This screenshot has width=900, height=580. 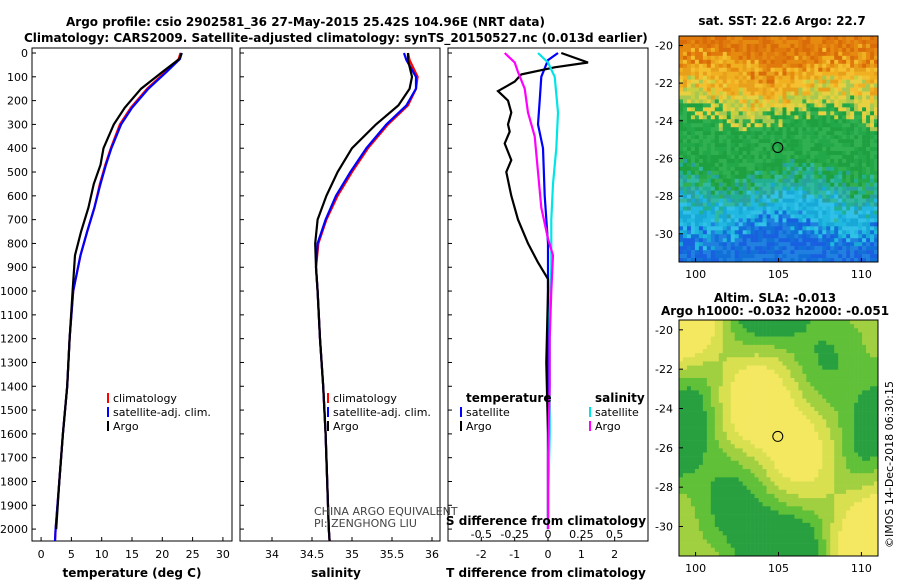 I want to click on legend-swatch-s-argo, so click(x=590, y=426).